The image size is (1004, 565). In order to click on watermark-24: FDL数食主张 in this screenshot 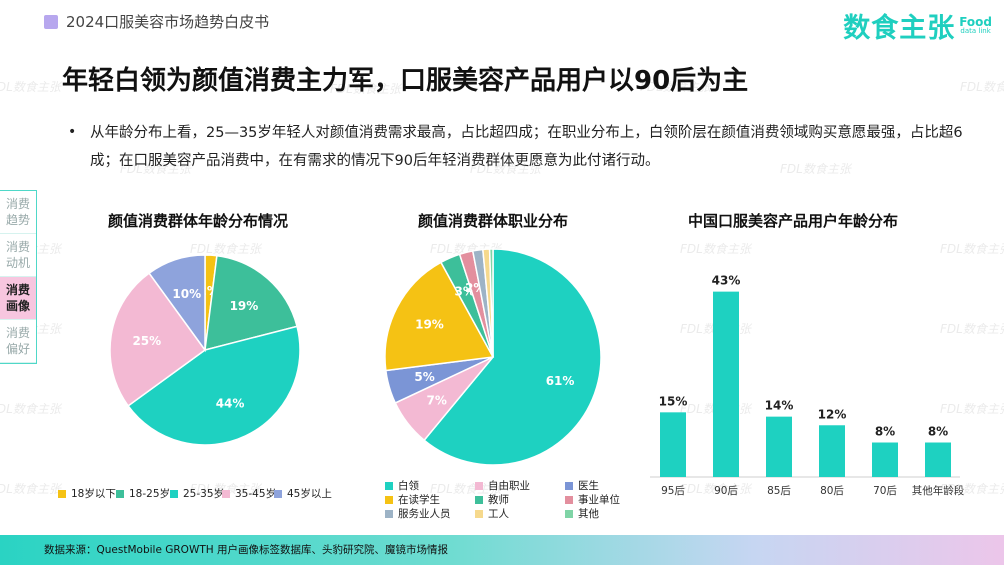, I will do `click(465, 489)`.